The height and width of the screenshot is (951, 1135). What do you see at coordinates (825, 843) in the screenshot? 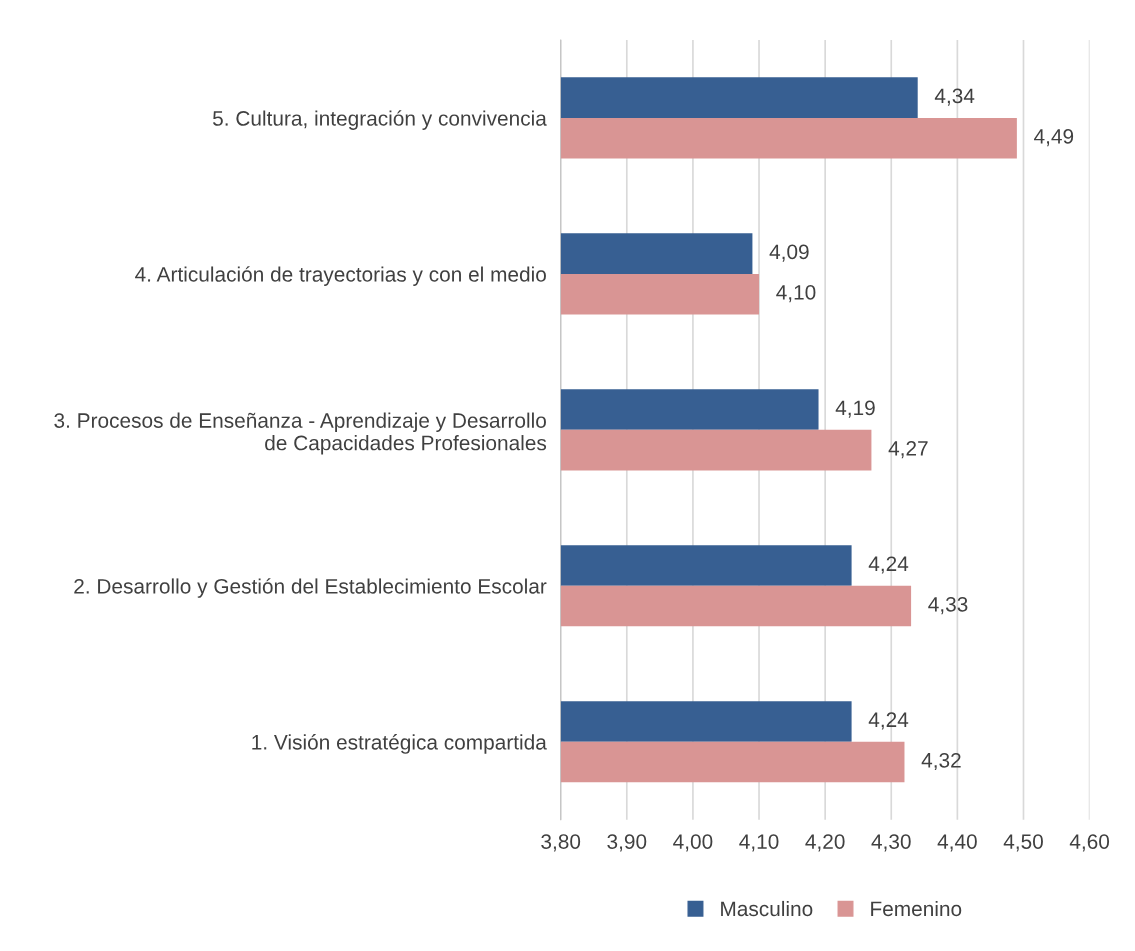
I see `x-tick-label: 4,20` at bounding box center [825, 843].